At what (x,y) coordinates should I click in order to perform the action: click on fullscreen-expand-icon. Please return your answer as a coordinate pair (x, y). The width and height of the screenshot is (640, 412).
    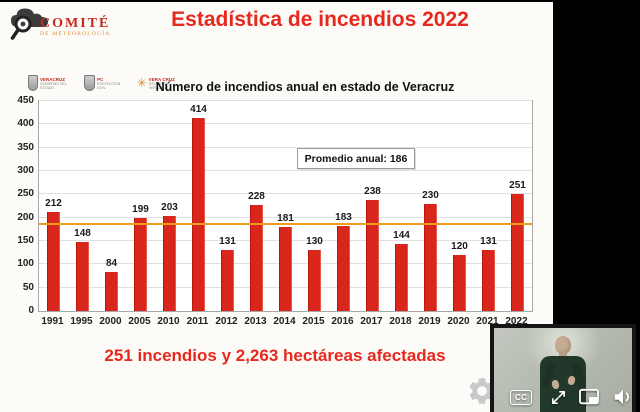
    Looking at the image, I should click on (558, 400).